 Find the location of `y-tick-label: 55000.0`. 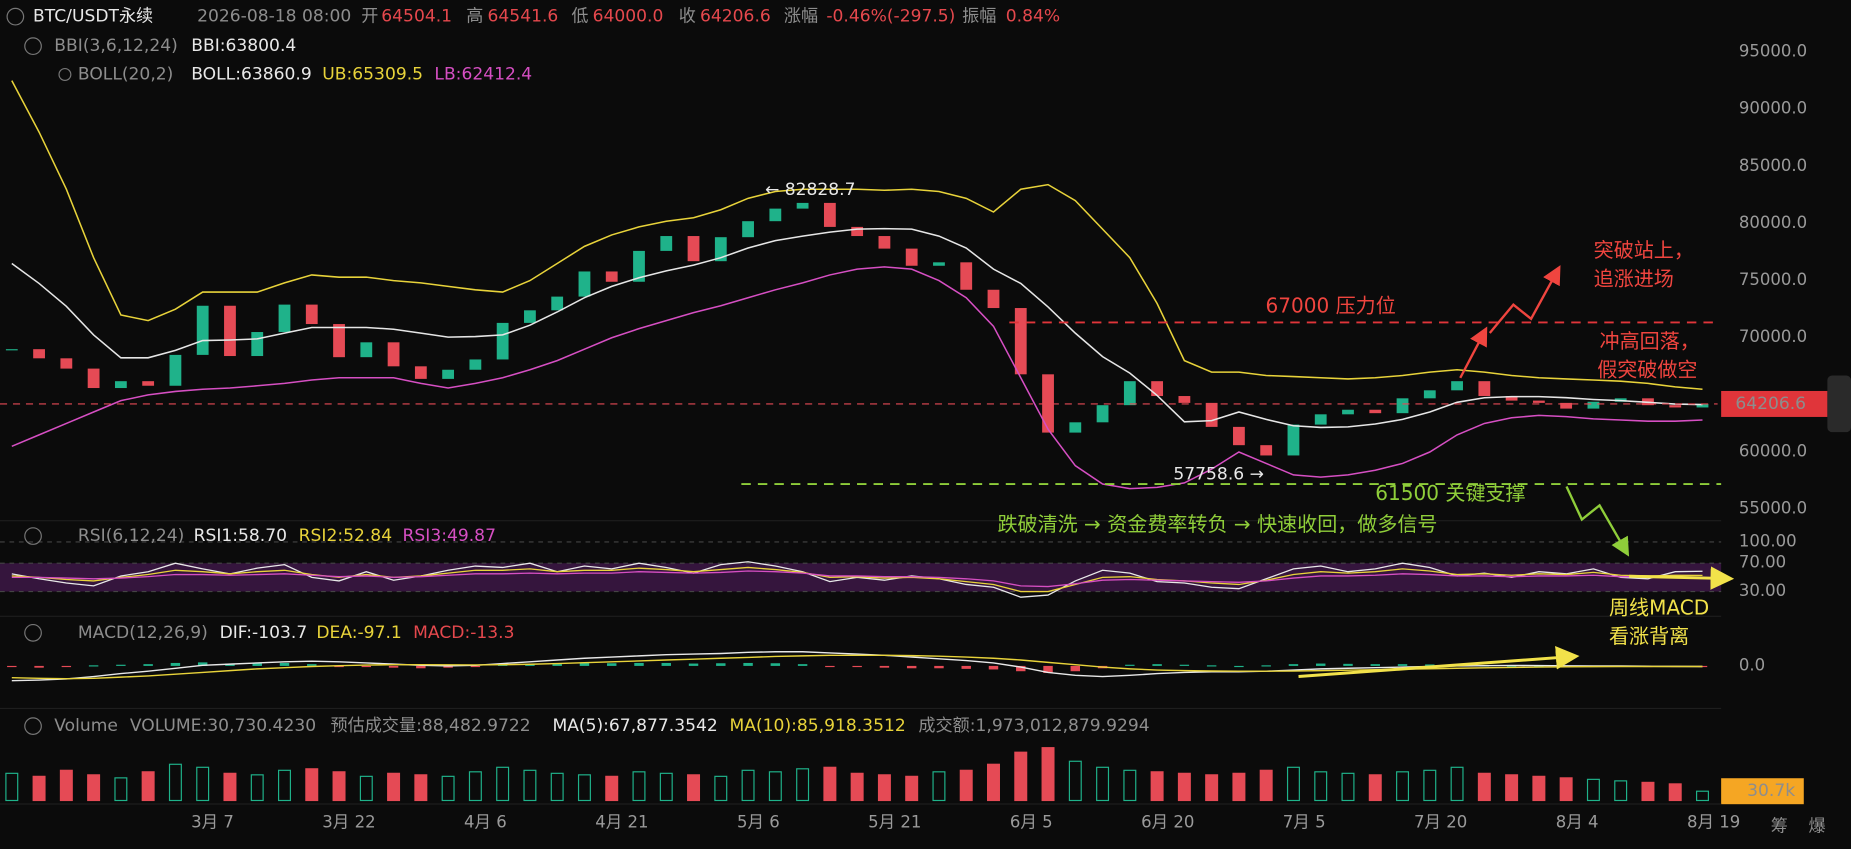

y-tick-label: 55000.0 is located at coordinates (1773, 508).